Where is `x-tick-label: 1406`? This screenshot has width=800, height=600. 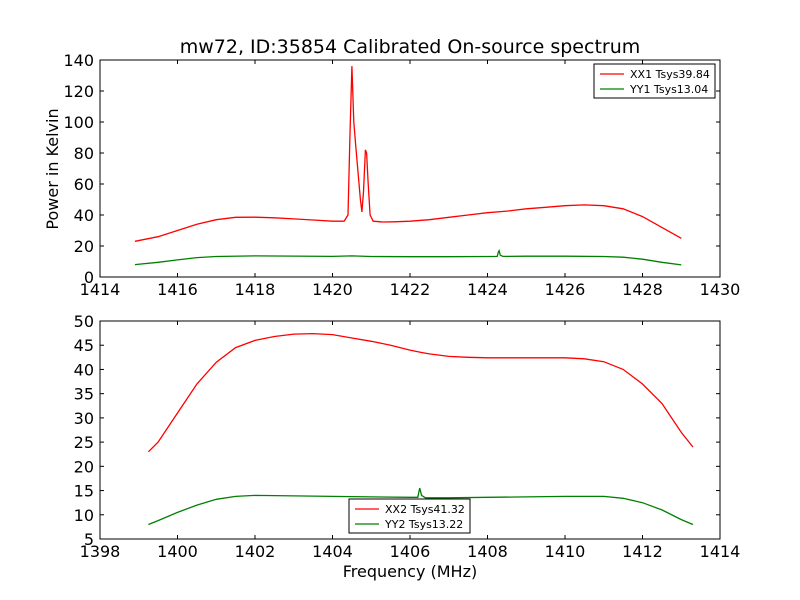 x-tick-label: 1406 is located at coordinates (410, 551).